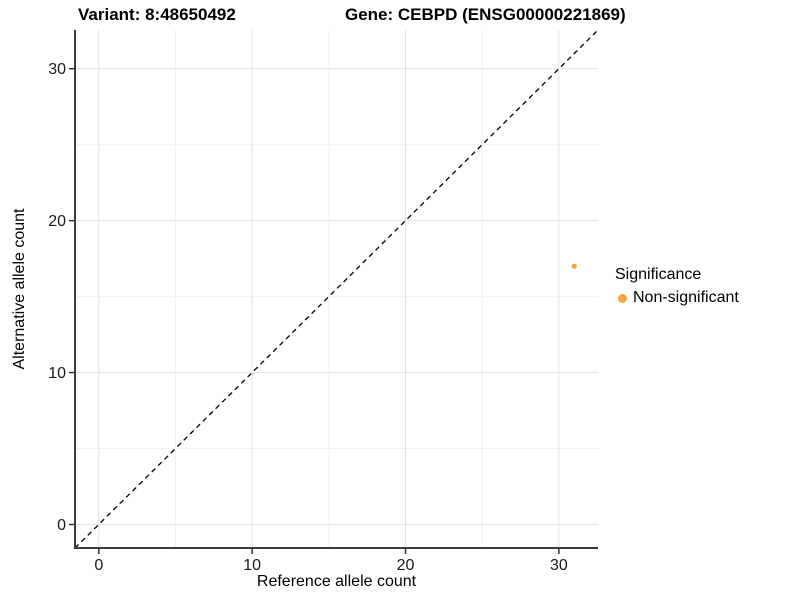 The image size is (800, 600). I want to click on gene-title: Gene: CEBPD (ENSG00000221869), so click(485, 14).